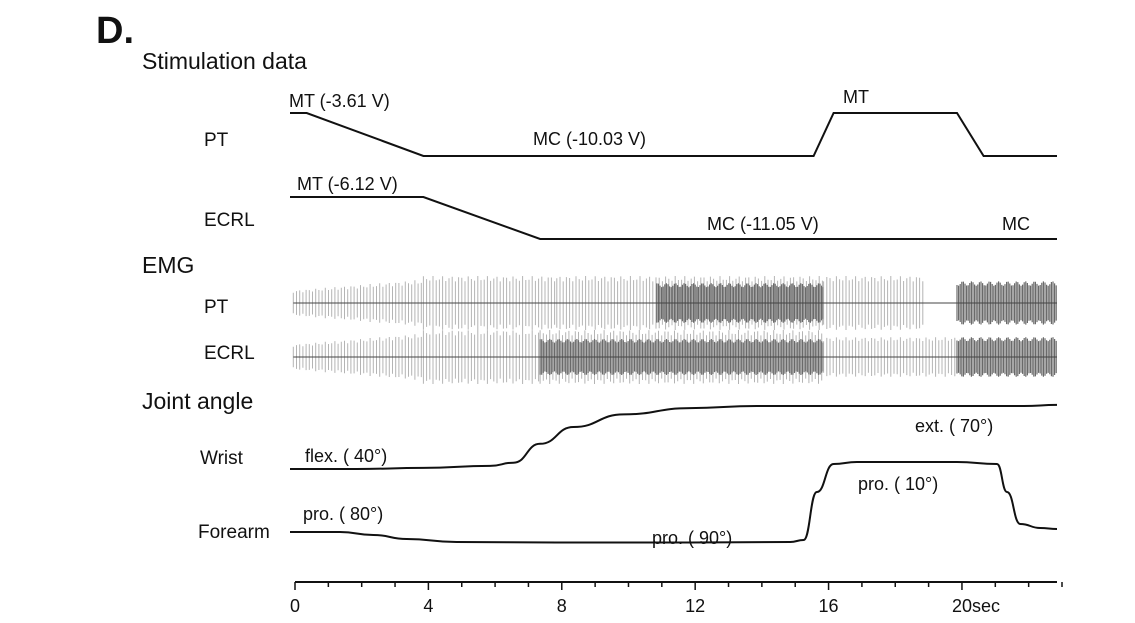 This screenshot has height=623, width=1135. I want to click on annotation-forearm-pro90: pro. ( 90°), so click(692, 538).